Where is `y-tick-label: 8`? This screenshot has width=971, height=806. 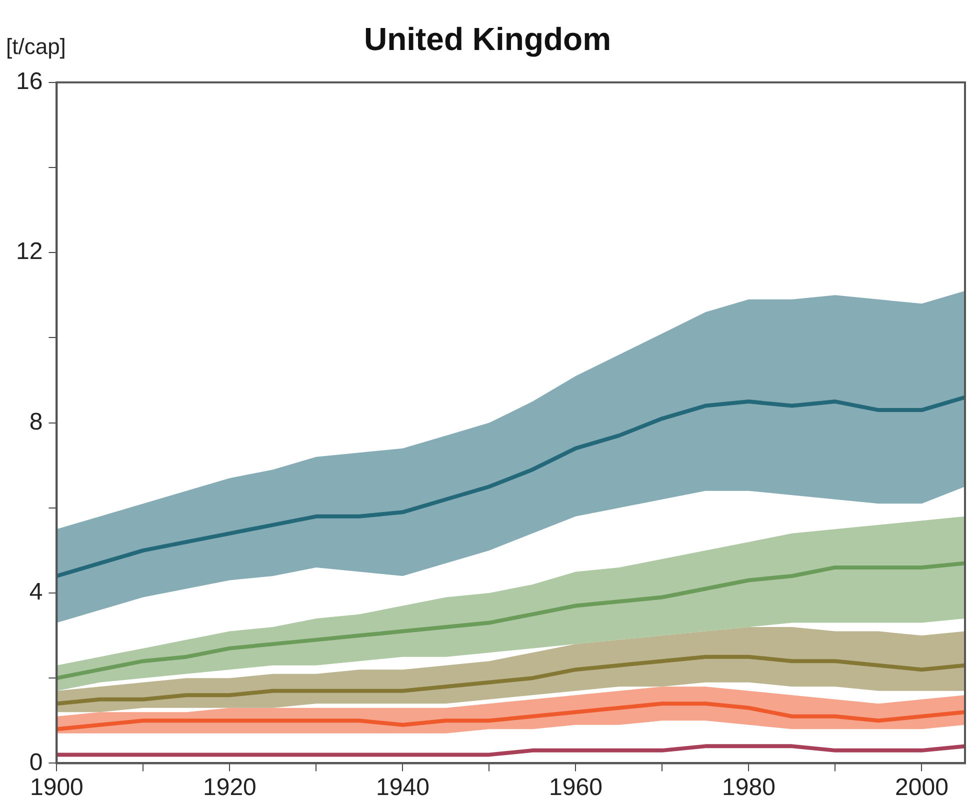
y-tick-label: 8 is located at coordinates (36, 422).